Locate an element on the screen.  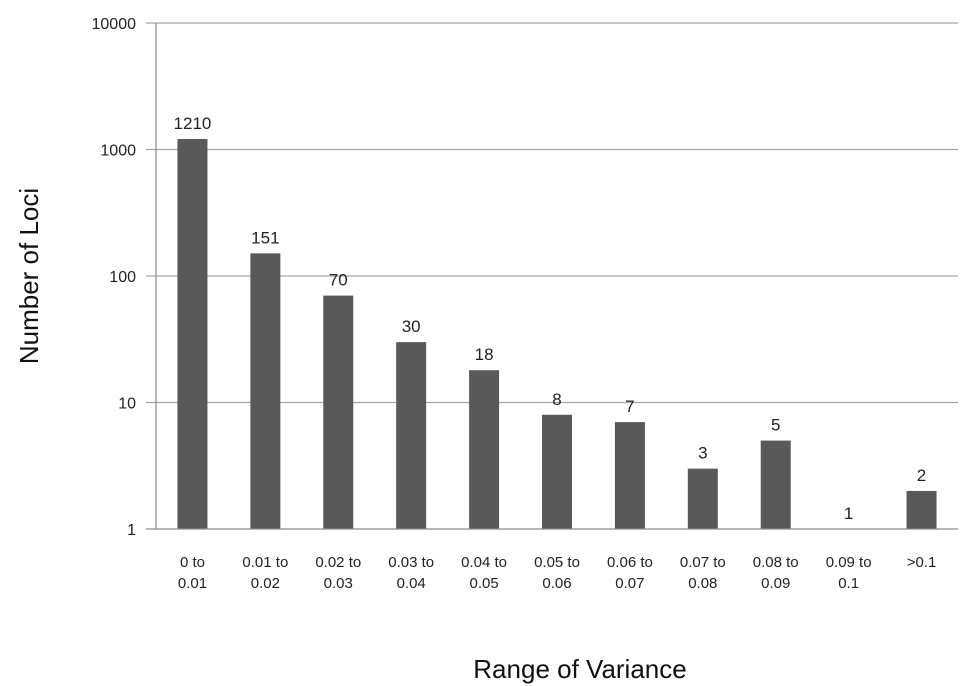
x-tick-label-line: 0.02 is located at coordinates (265, 583).